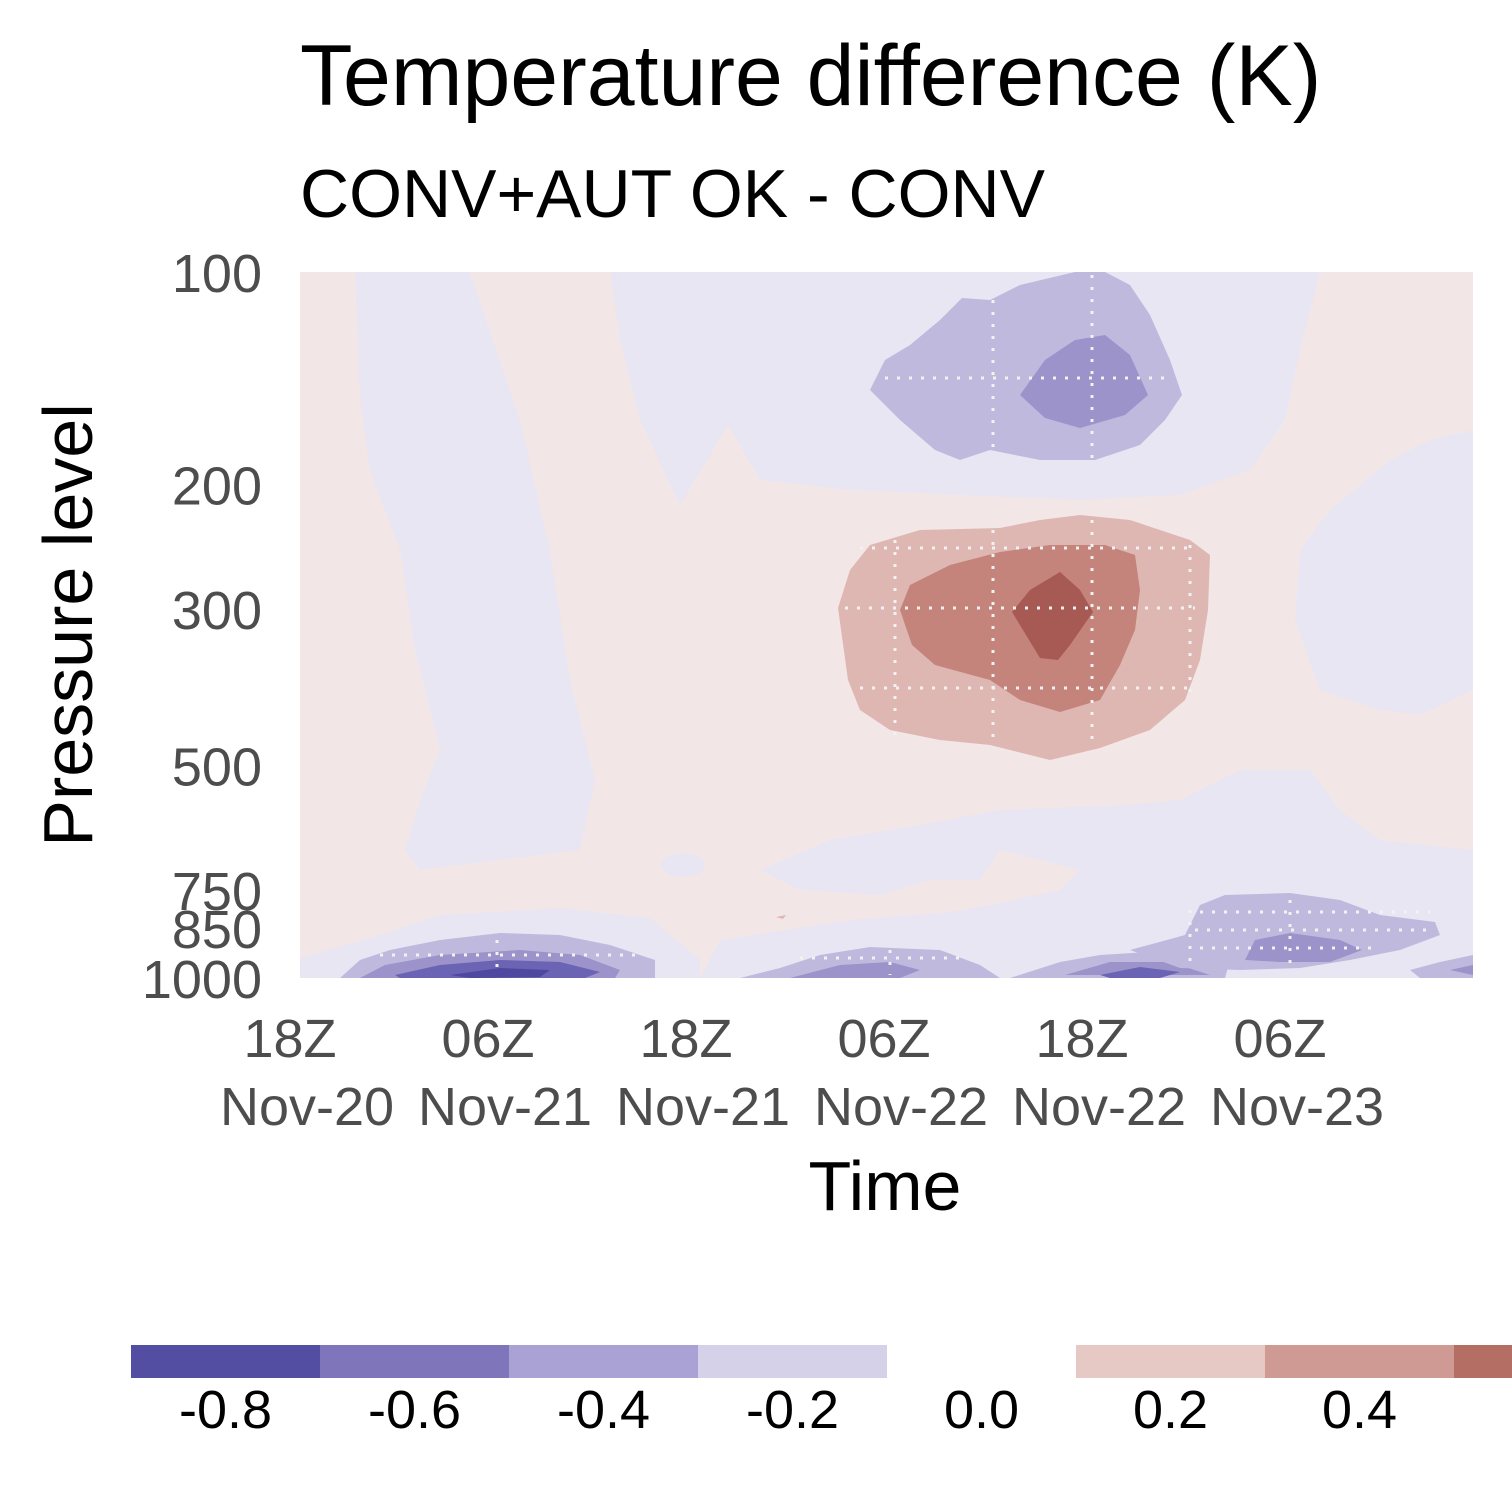 The height and width of the screenshot is (1512, 1512). Describe the element at coordinates (981, 1410) in the screenshot. I see `colorbar-label: 0.0` at that location.